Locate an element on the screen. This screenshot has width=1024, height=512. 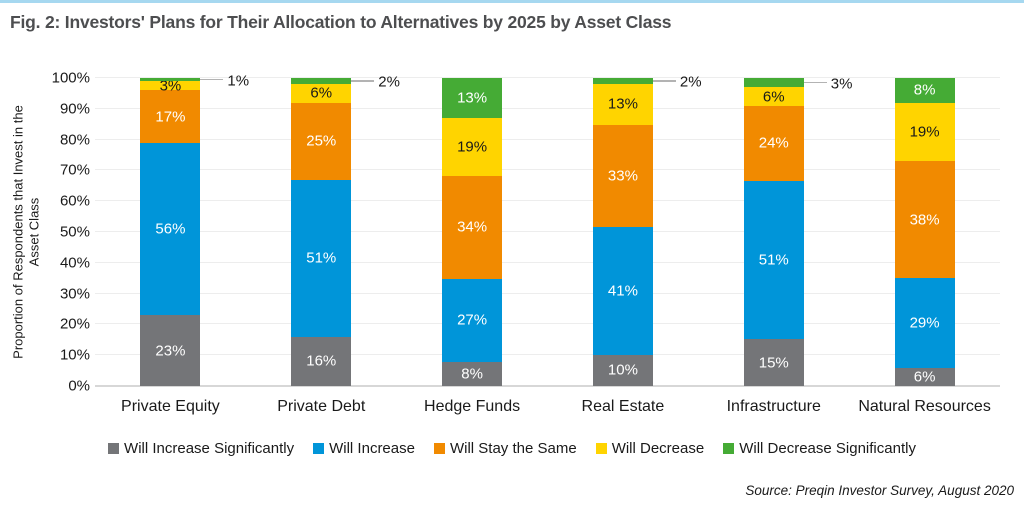
bar-segment-label: 17% is located at coordinates (170, 116).